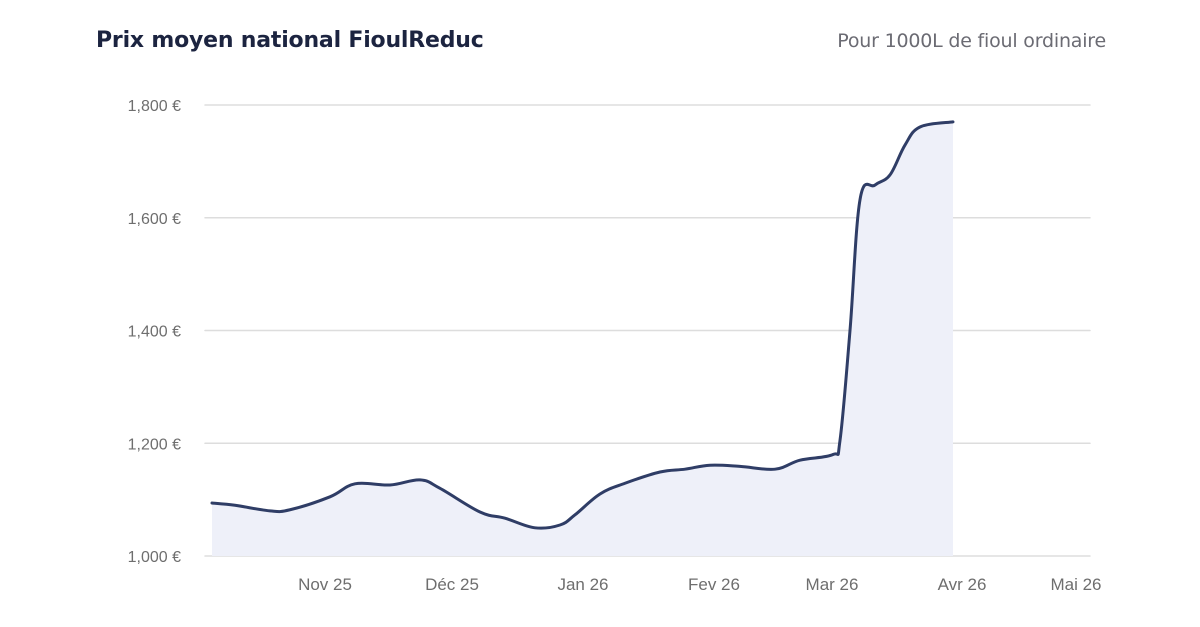 The image size is (1200, 627). I want to click on y-tick-label: 1,600 €, so click(154, 219).